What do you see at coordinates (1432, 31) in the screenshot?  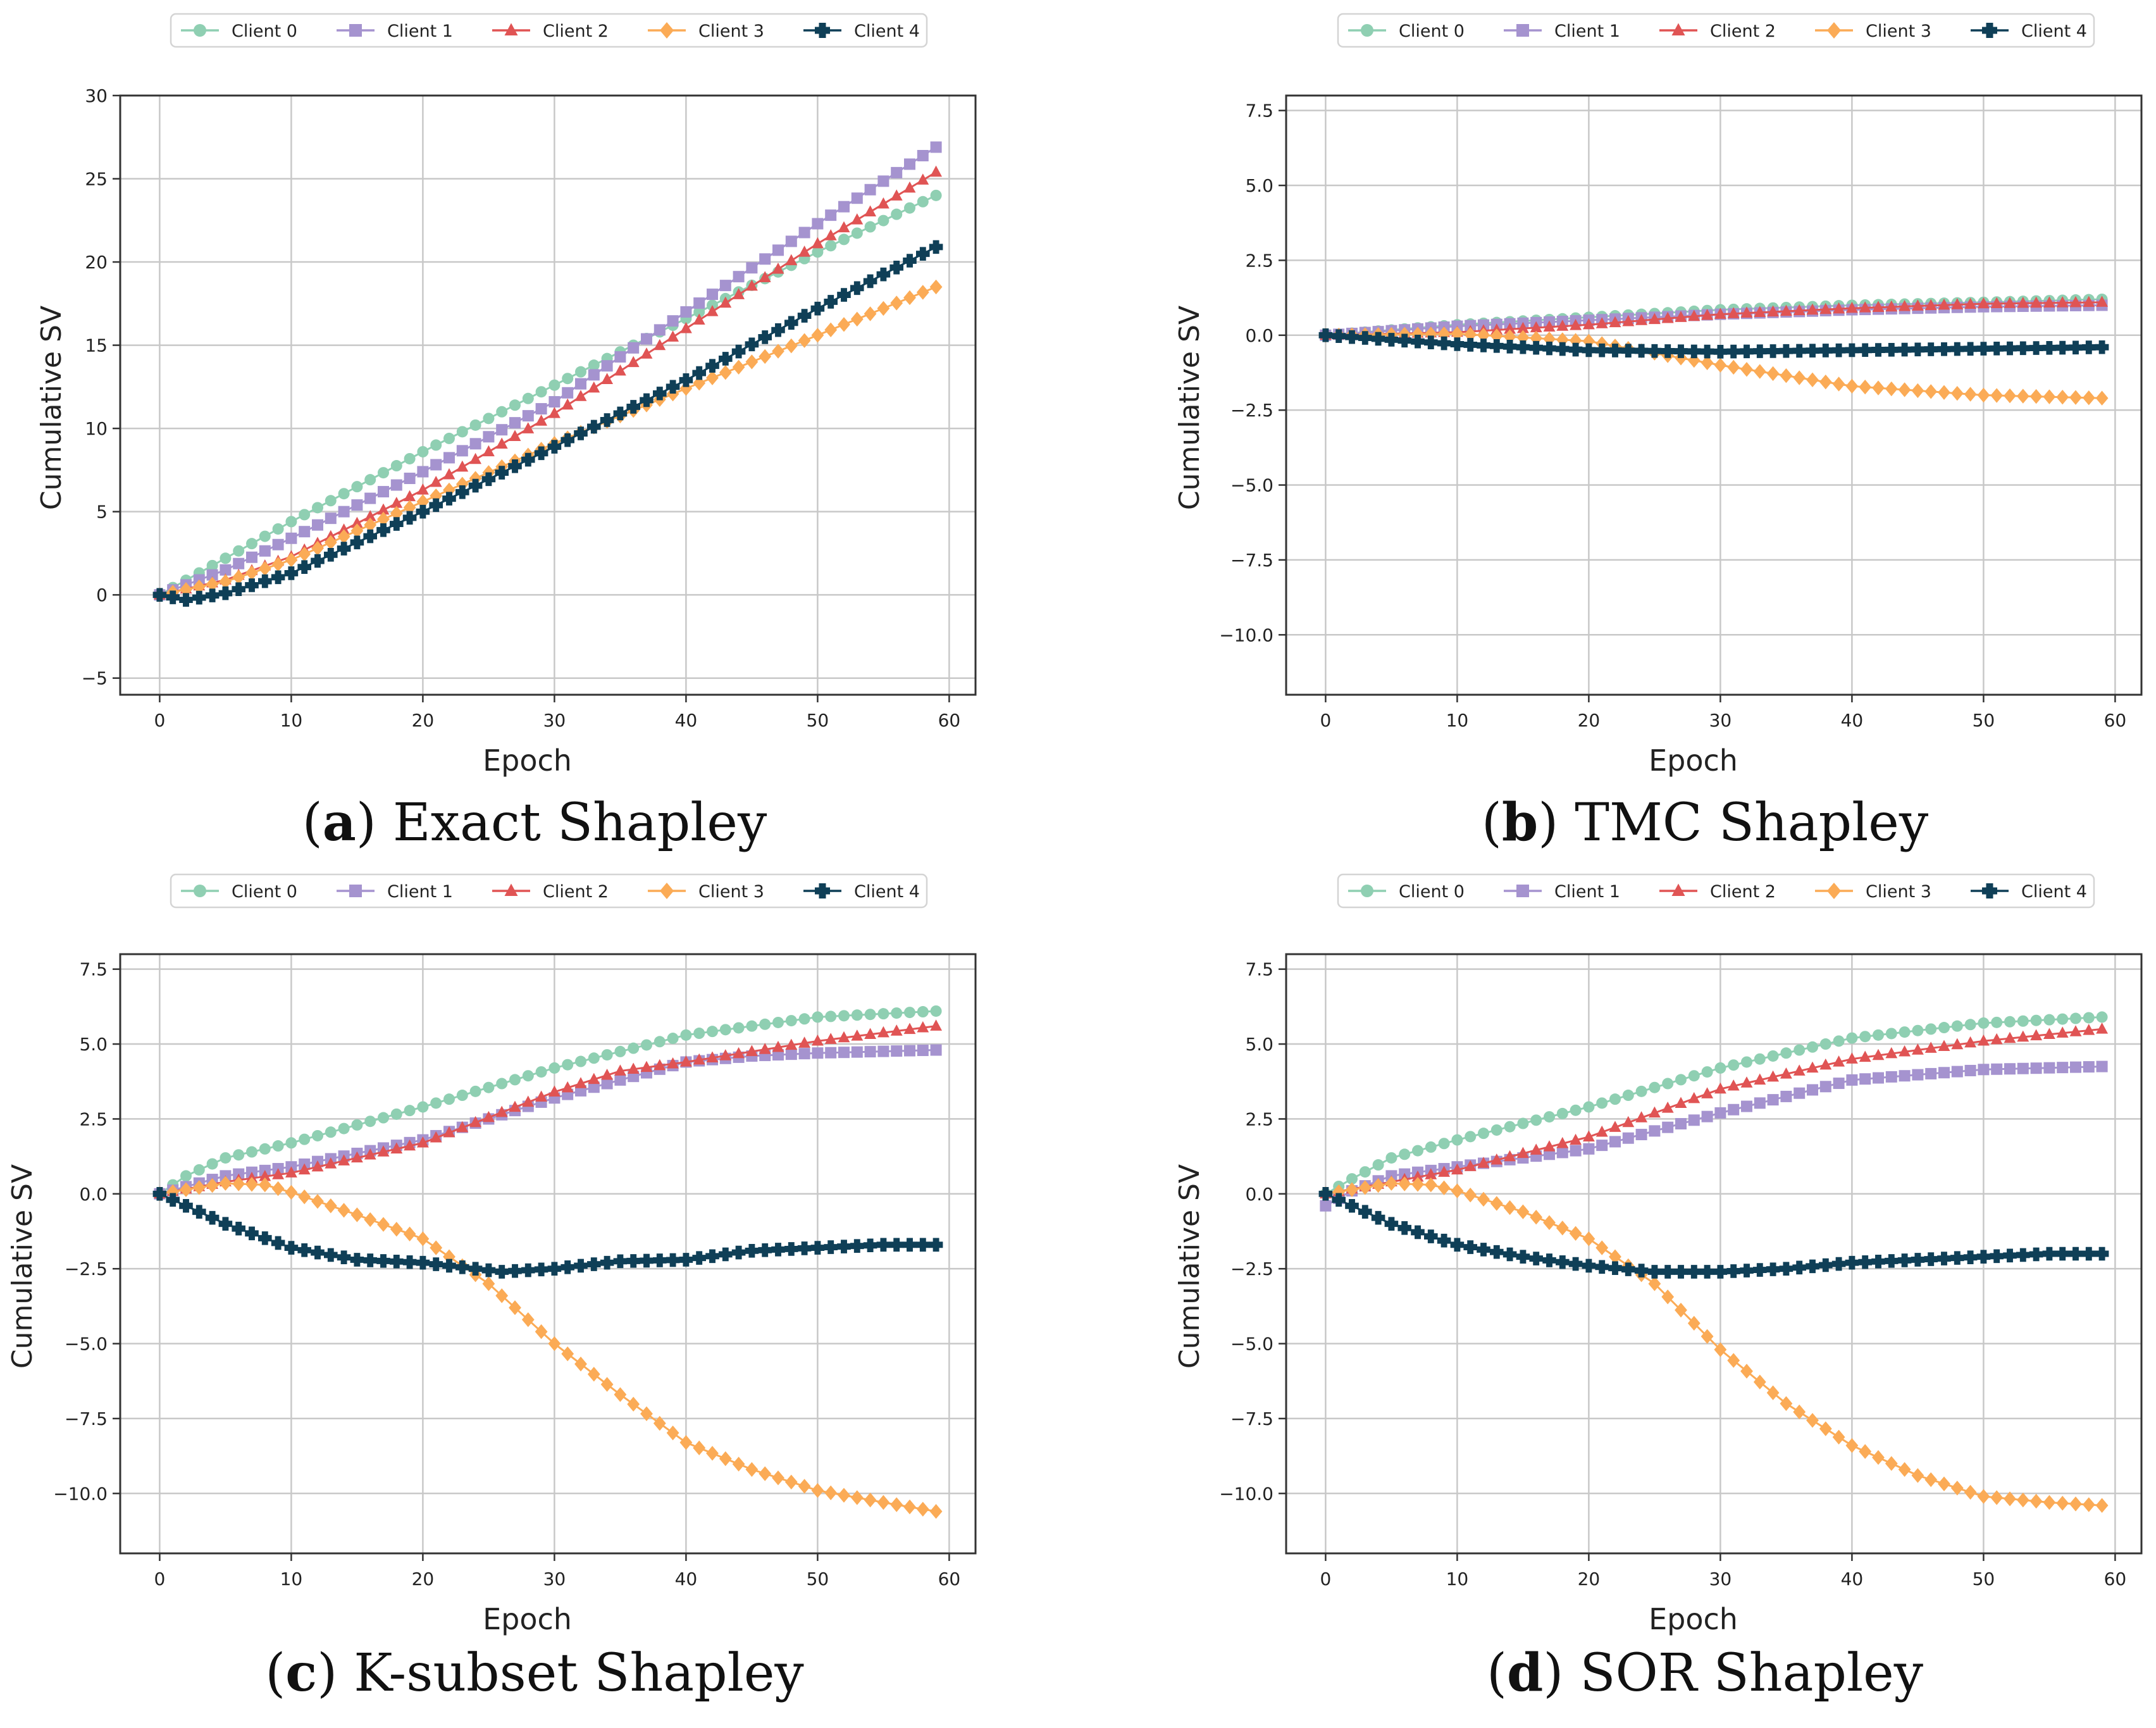 I see `legend-label-client-0: Client 0` at bounding box center [1432, 31].